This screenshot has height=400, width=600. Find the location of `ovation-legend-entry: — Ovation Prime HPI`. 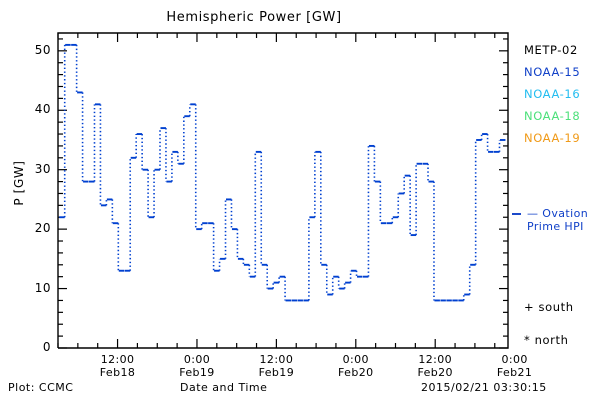

ovation-legend-entry: — Ovation Prime HPI is located at coordinates (558, 220).